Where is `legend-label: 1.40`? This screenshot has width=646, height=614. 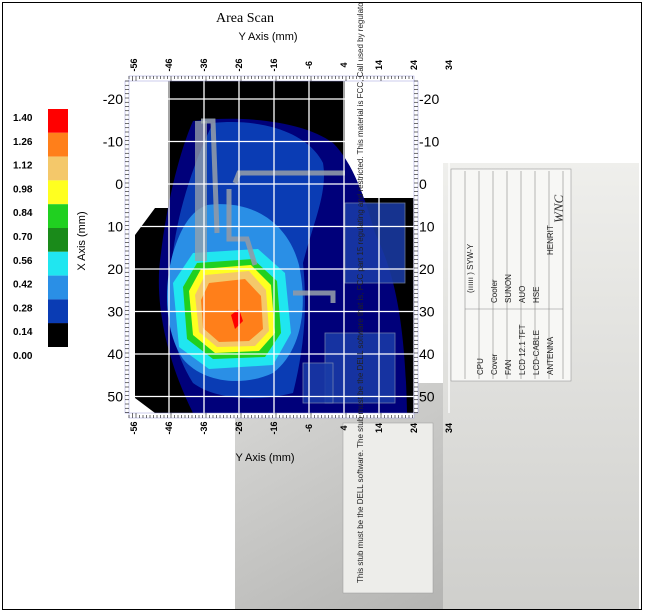
legend-label: 1.40 is located at coordinates (23, 118).